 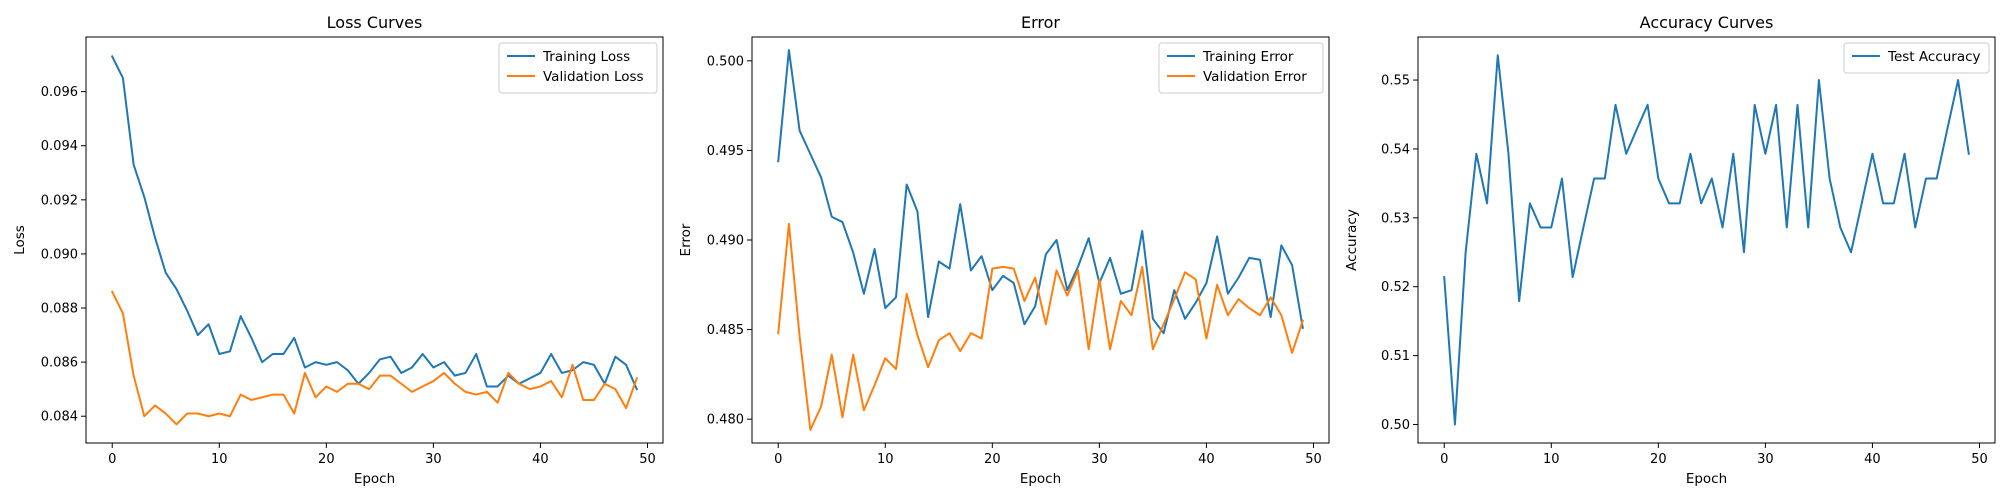 I want to click on legend: Test Accuracy, so click(x=1916, y=58).